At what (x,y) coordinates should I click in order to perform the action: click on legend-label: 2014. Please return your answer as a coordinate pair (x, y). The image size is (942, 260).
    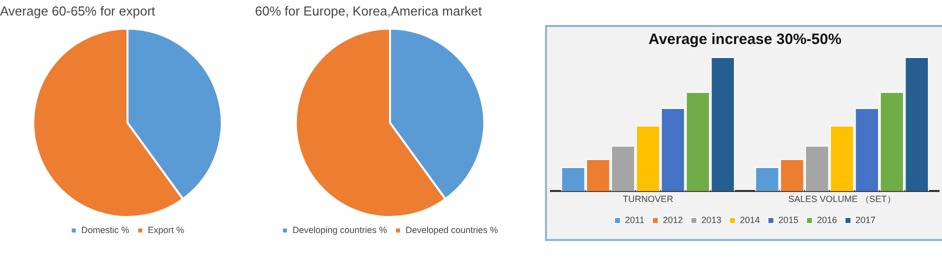
    Looking at the image, I should click on (750, 219).